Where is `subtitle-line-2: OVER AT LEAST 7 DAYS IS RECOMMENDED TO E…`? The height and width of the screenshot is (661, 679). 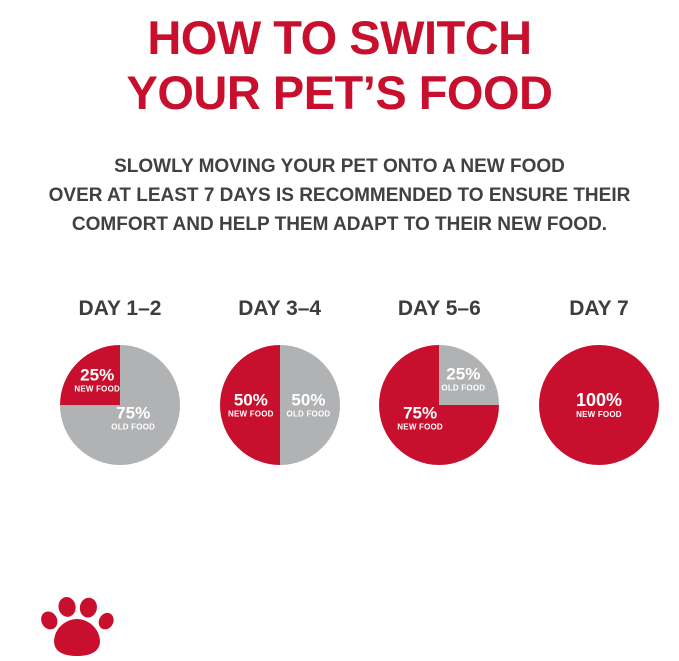 subtitle-line-2: OVER AT LEAST 7 DAYS IS RECOMMENDED TO E… is located at coordinates (339, 195).